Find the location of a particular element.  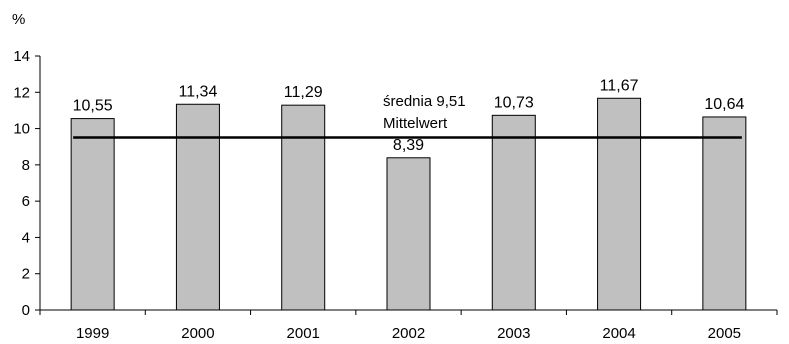

bar-value-label: 10,55 is located at coordinates (93, 106).